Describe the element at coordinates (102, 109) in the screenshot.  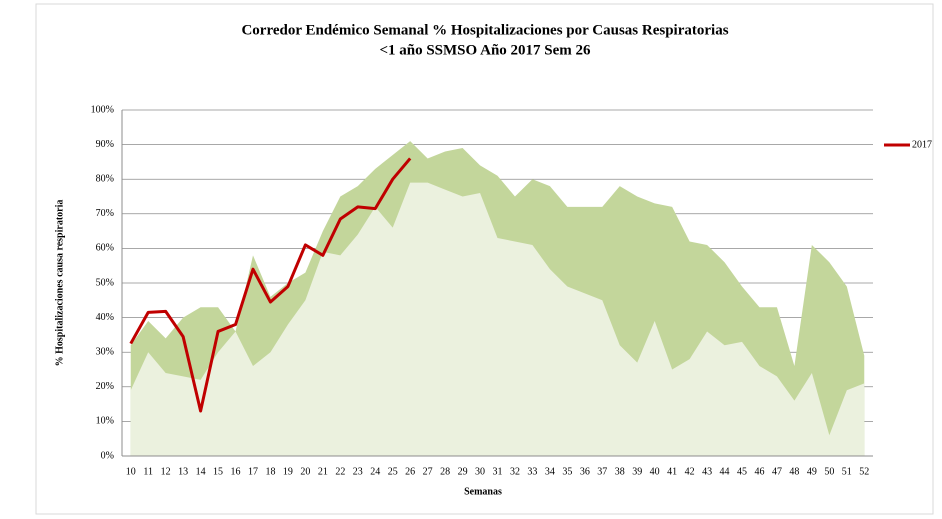
I see `y-tick-label: 100%` at that location.